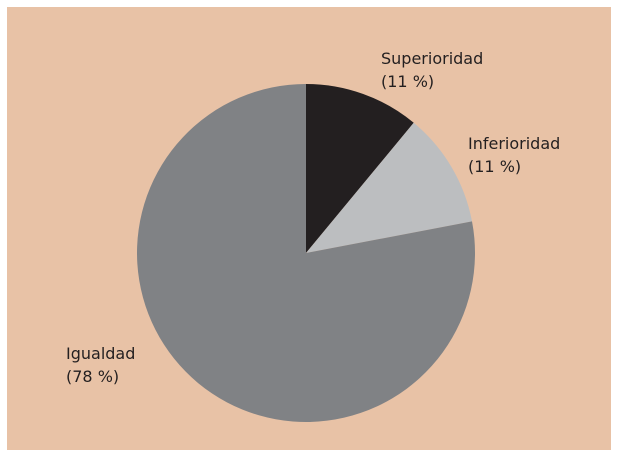  Describe the element at coordinates (360, 168) in the screenshot. I see `pie-slice-superioridad` at that location.